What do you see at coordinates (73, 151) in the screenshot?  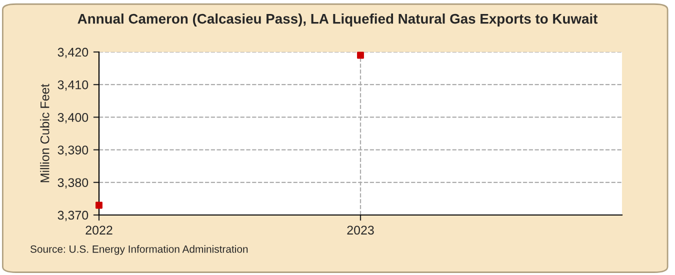 I see `y-tick-label: 3,390` at bounding box center [73, 151].